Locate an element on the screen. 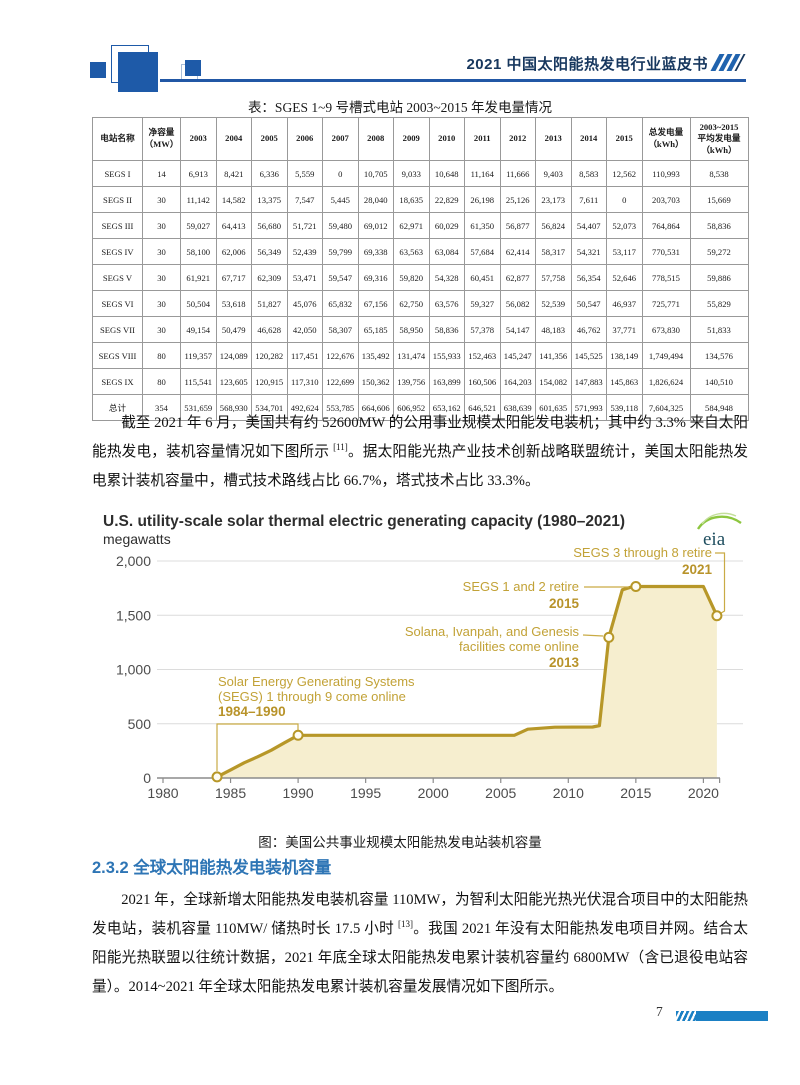 The width and height of the screenshot is (800, 1085). table-cell: 135,492 is located at coordinates (375, 355).